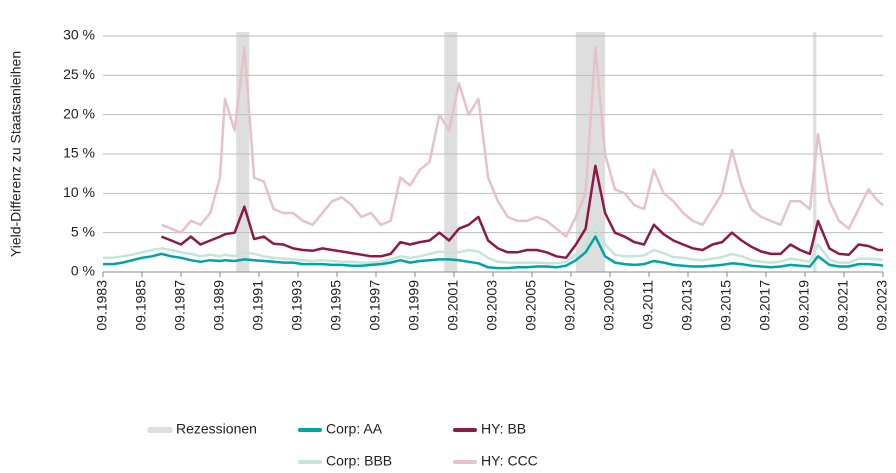 The image size is (896, 473). Describe the element at coordinates (509, 461) in the screenshot. I see `legend-label: HY: CCC` at that location.